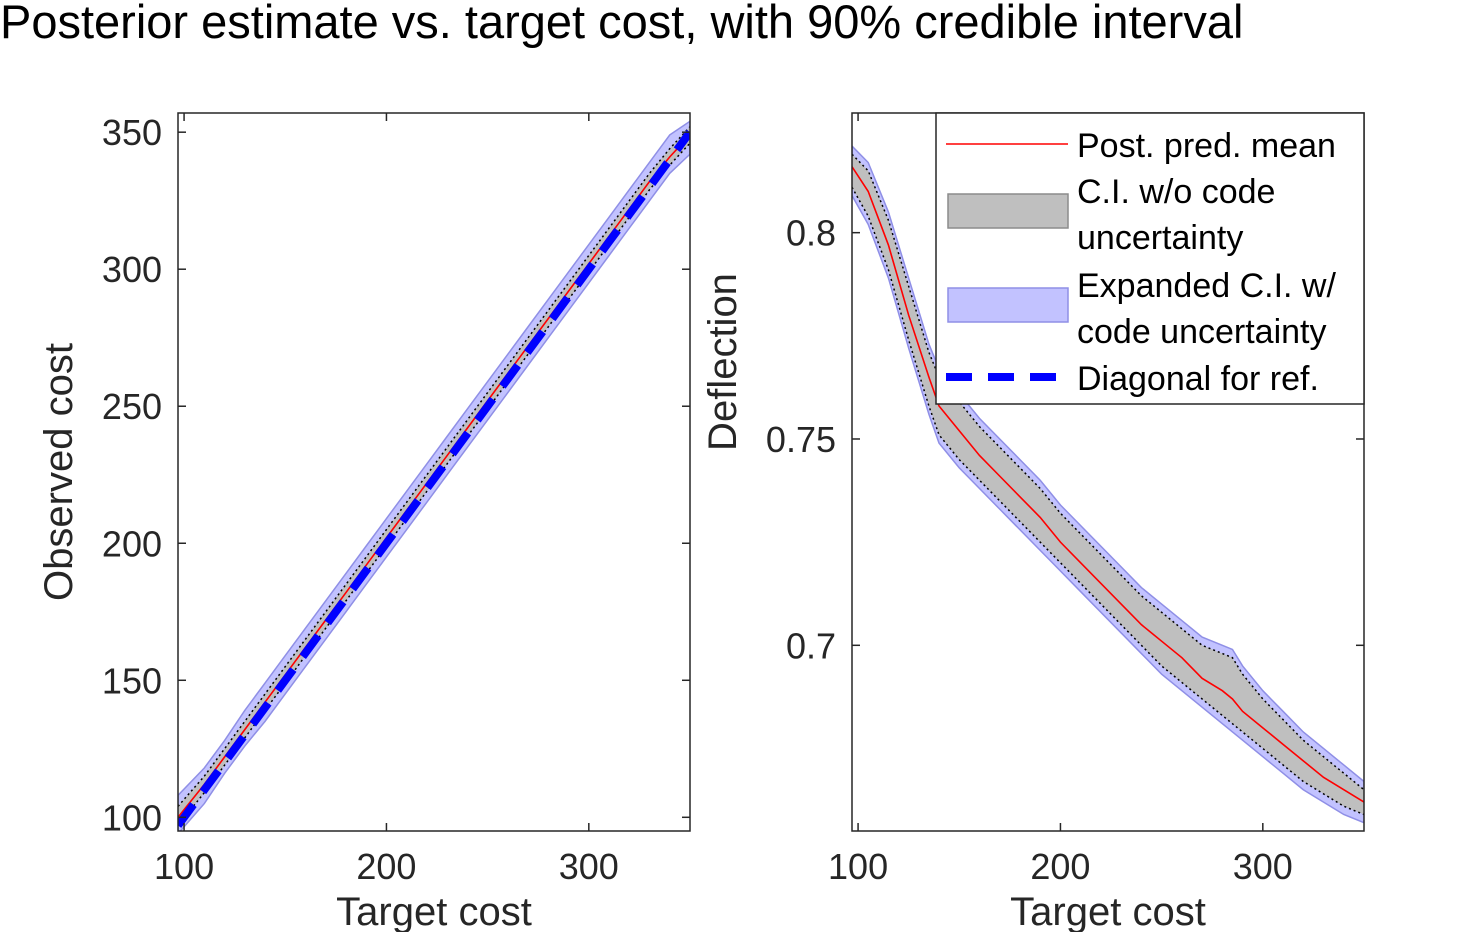  I want to click on y-tick-label: 150, so click(132, 680).